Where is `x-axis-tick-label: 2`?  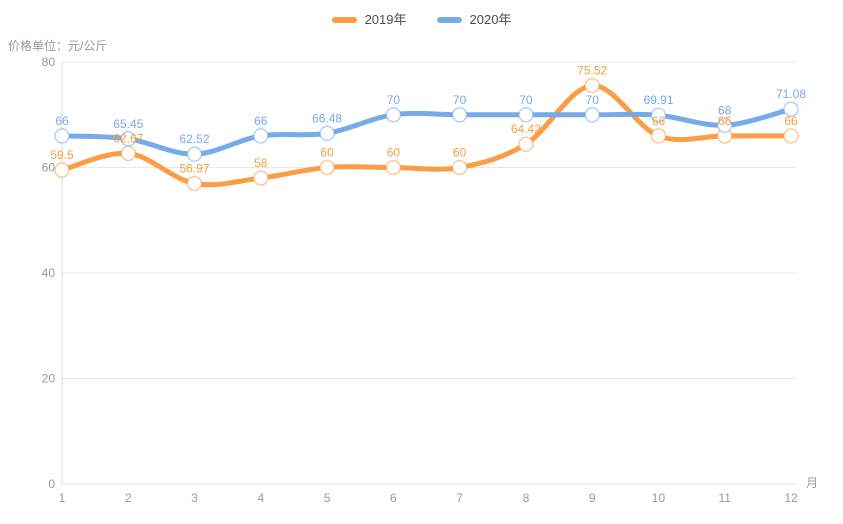 x-axis-tick-label: 2 is located at coordinates (128, 498).